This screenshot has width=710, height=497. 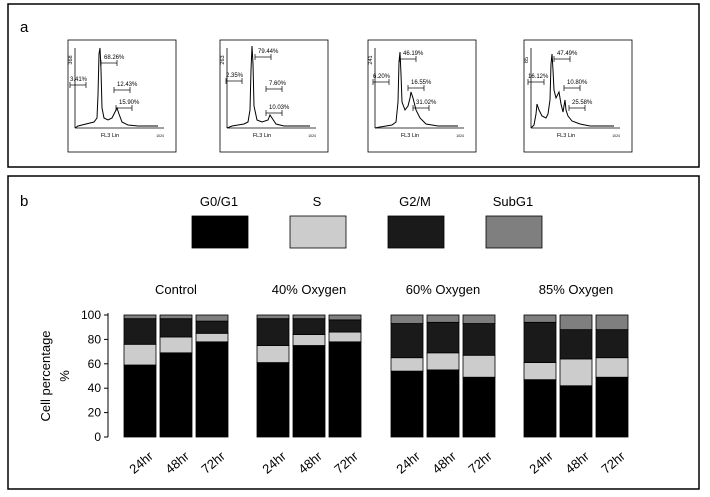 I want to click on group-title: 85% Oxygen, so click(x=576, y=289).